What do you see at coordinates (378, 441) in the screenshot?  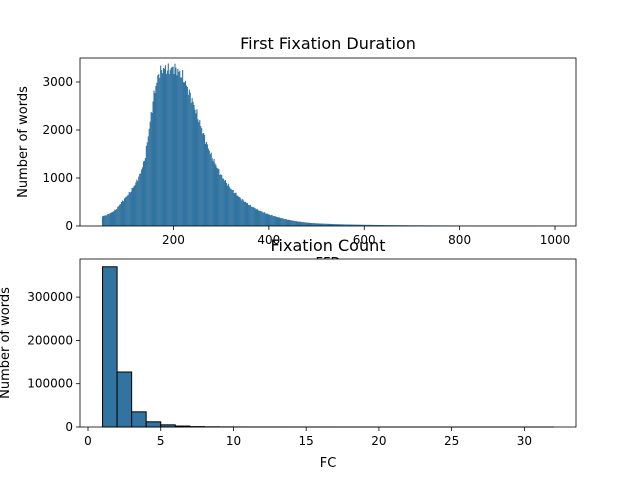 I see `x-tick-label: 20` at bounding box center [378, 441].